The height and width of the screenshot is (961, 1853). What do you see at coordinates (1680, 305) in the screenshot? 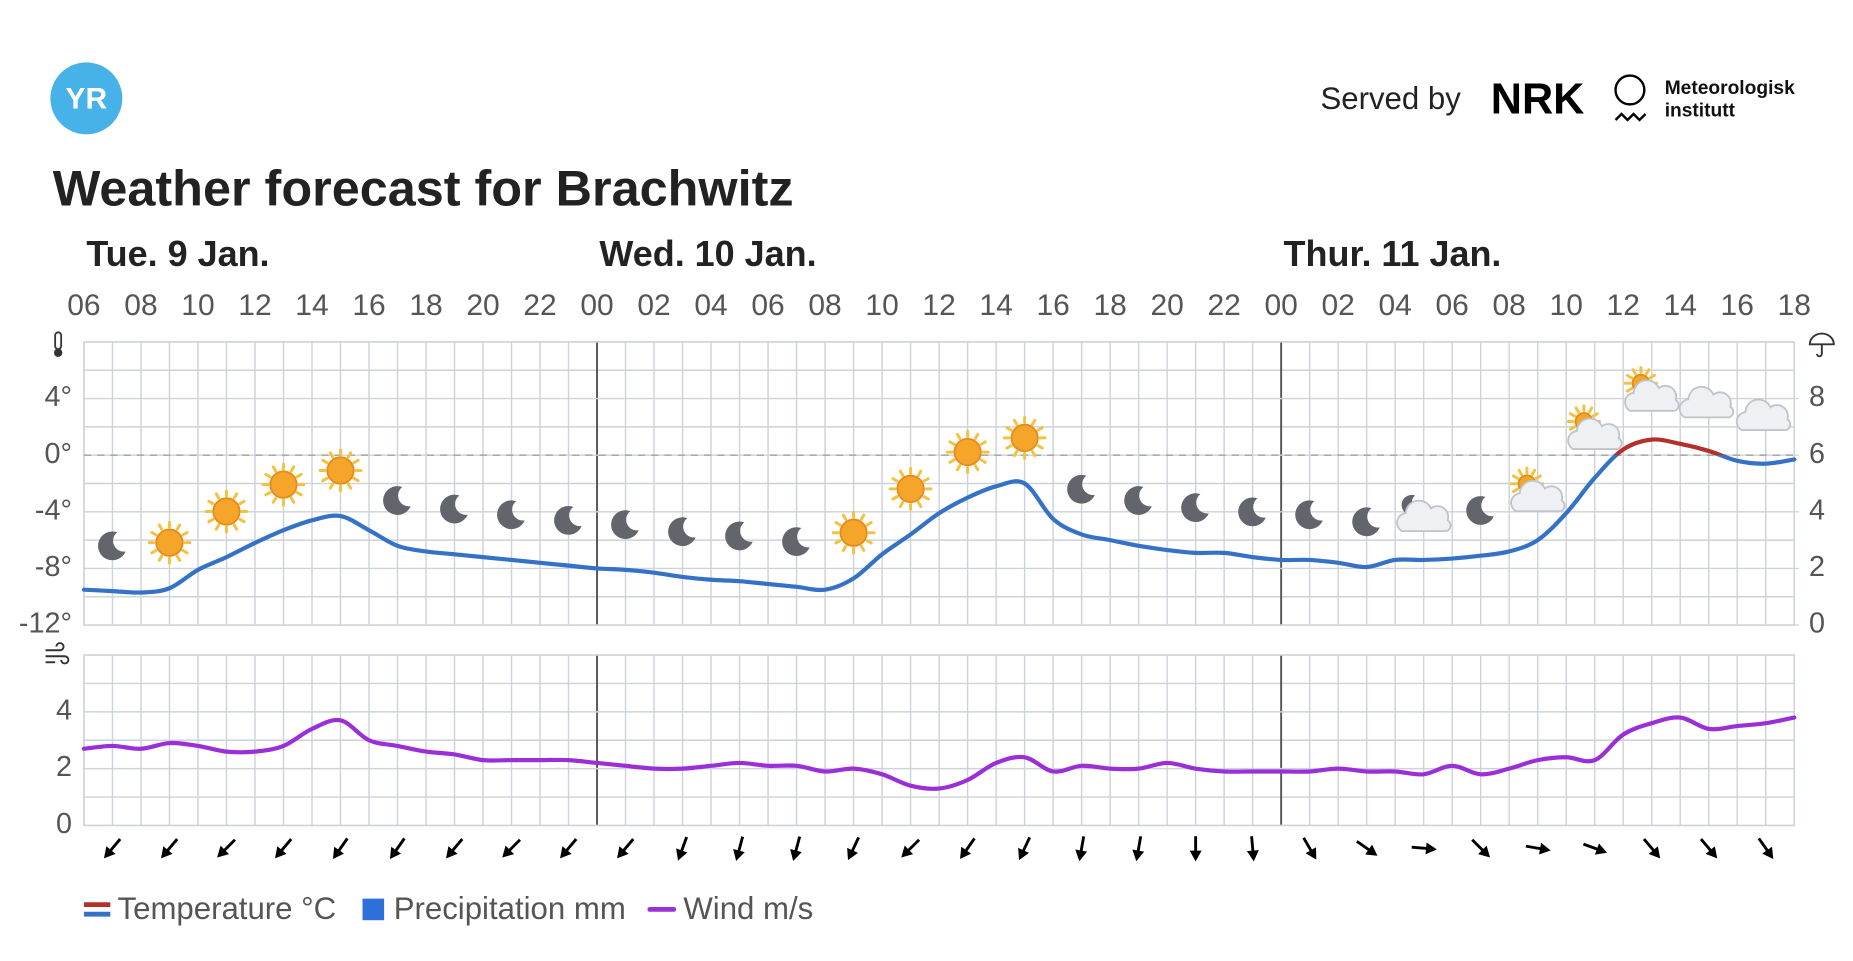
I see `x-tick-label: 14` at bounding box center [1680, 305].